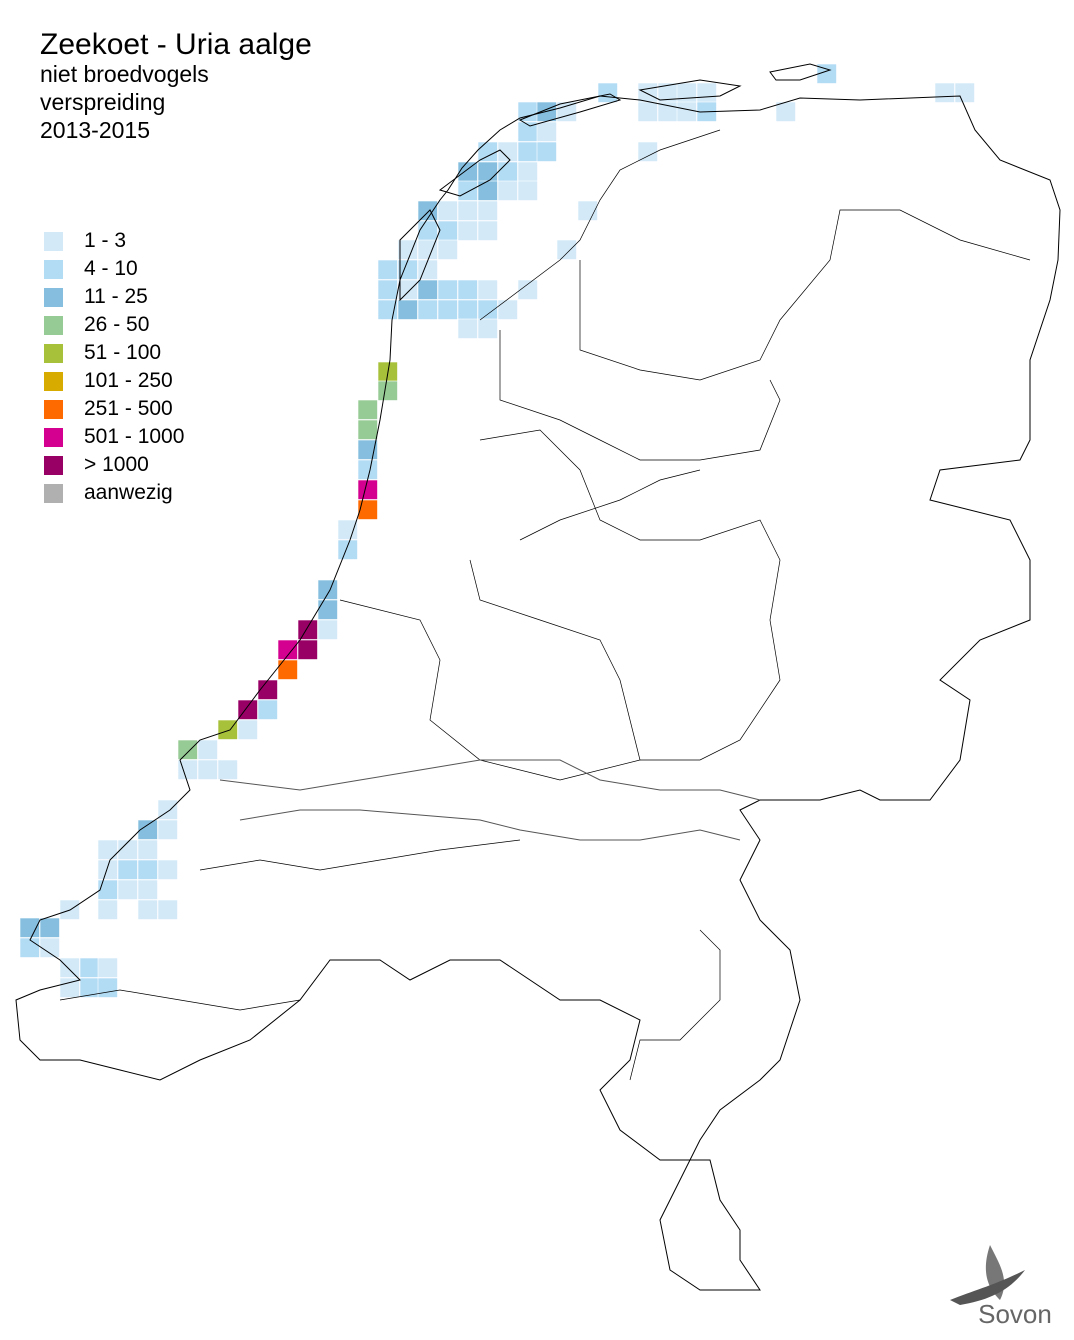  What do you see at coordinates (128, 408) in the screenshot?
I see `legend-label: 251 - 500` at bounding box center [128, 408].